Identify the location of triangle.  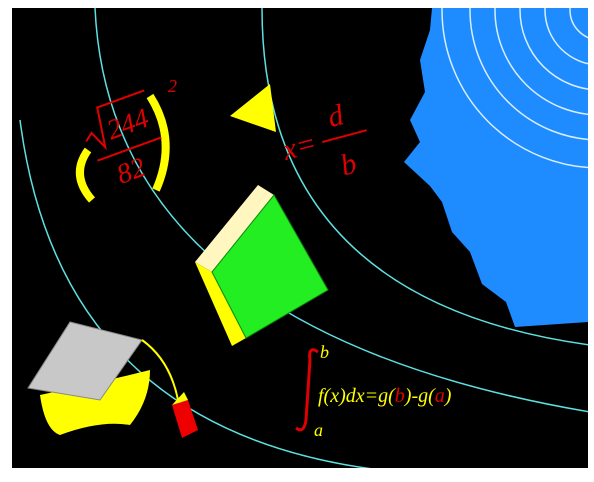
(253, 108).